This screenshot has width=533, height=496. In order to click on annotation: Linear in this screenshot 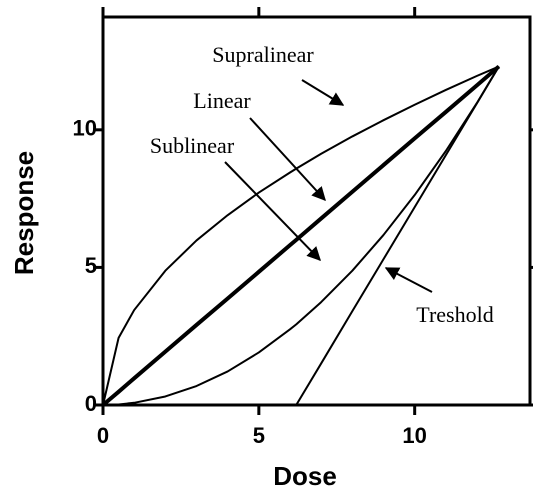, I will do `click(222, 100)`.